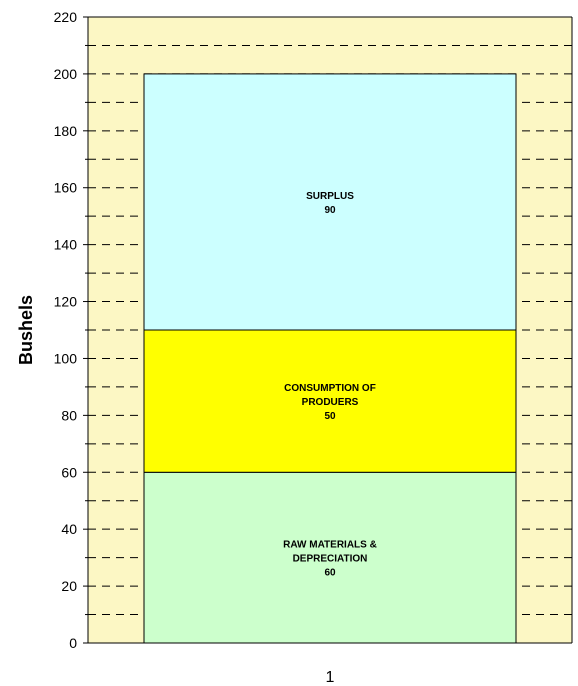 Image resolution: width=578 pixels, height=686 pixels. I want to click on y-axis-title: Bushels, so click(26, 330).